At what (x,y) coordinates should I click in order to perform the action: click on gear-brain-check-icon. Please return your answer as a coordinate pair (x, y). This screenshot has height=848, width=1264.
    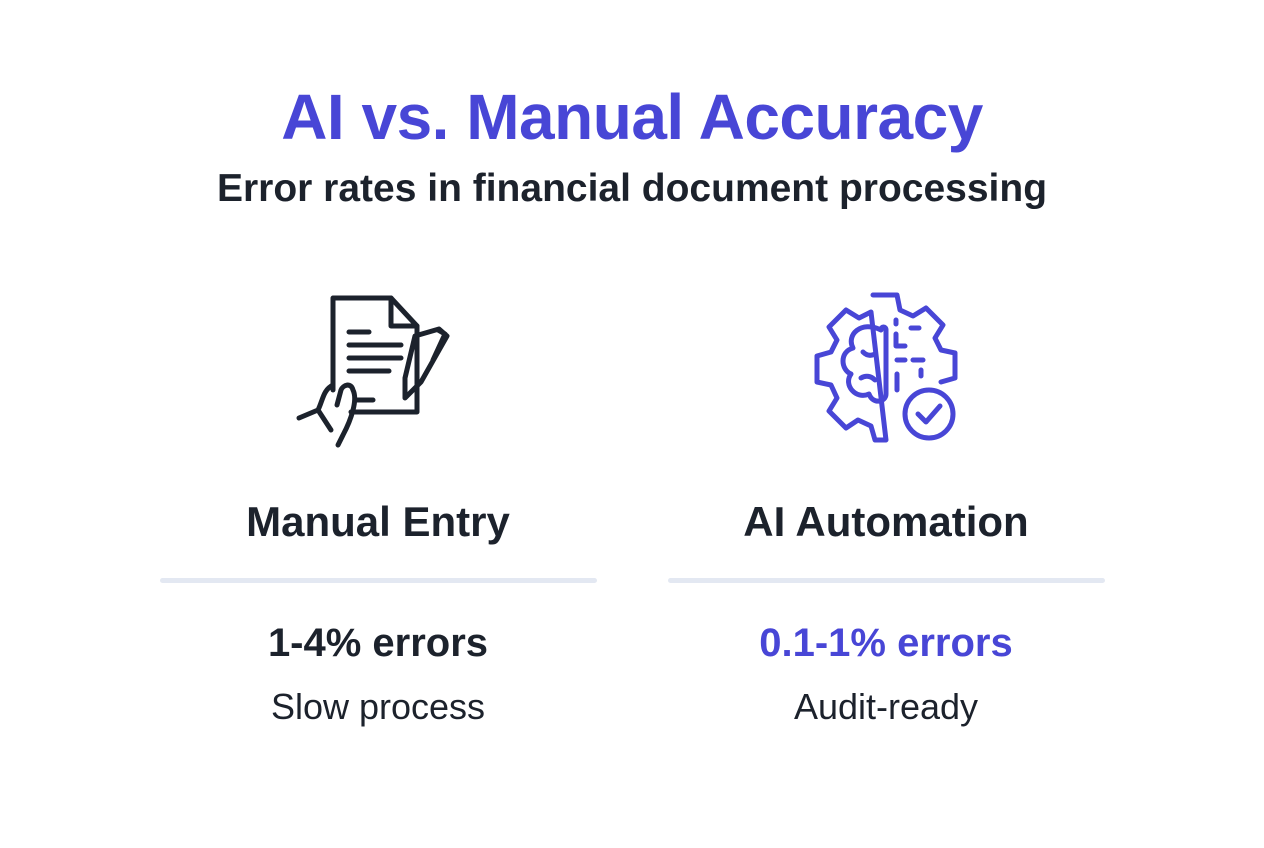
    Looking at the image, I should click on (886, 367).